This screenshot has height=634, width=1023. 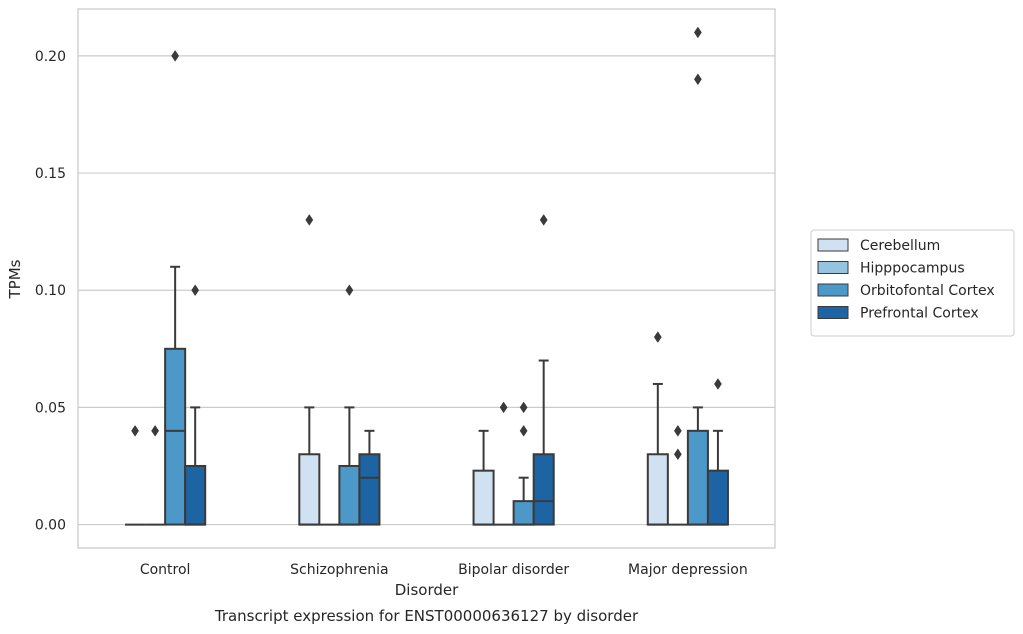 What do you see at coordinates (50, 57) in the screenshot?
I see `y-tick-label: 0.20` at bounding box center [50, 57].